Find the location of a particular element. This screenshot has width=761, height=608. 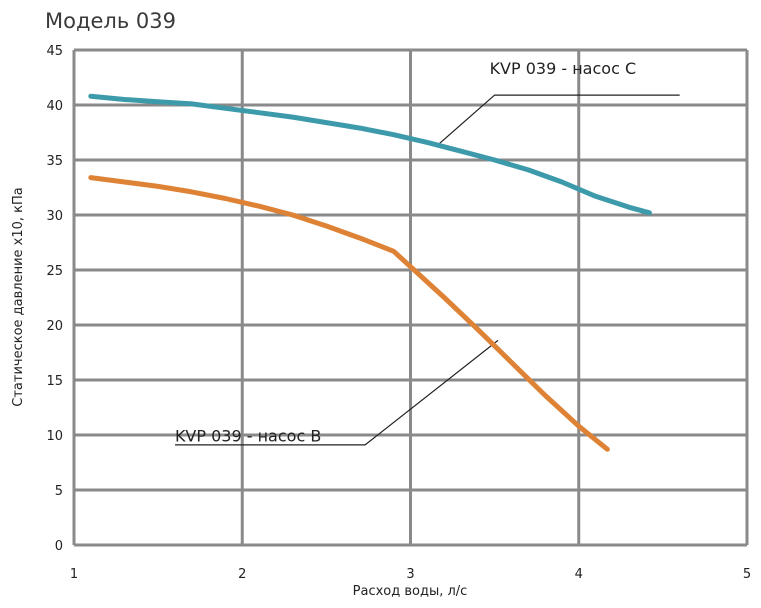

y-tick-labels: 0 5 10 15 20 25 30 35 40 45 is located at coordinates (54, 299).